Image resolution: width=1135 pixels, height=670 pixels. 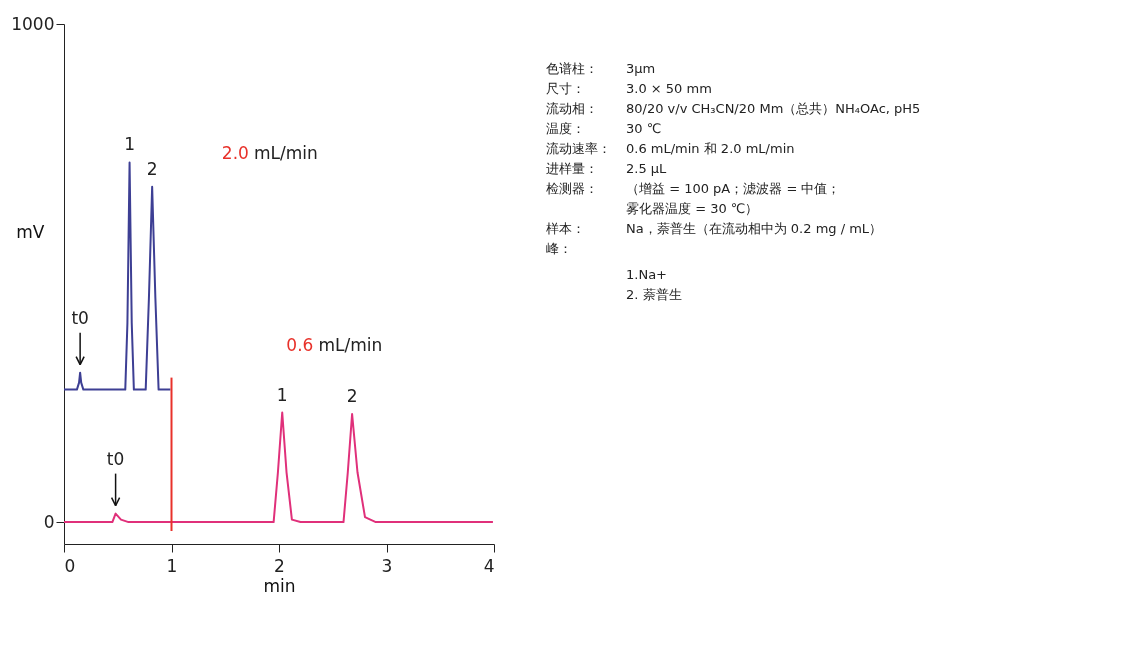 I want to click on text: （增益 = 100 pA；滤波器 = 中值；, so click(x=733, y=188).